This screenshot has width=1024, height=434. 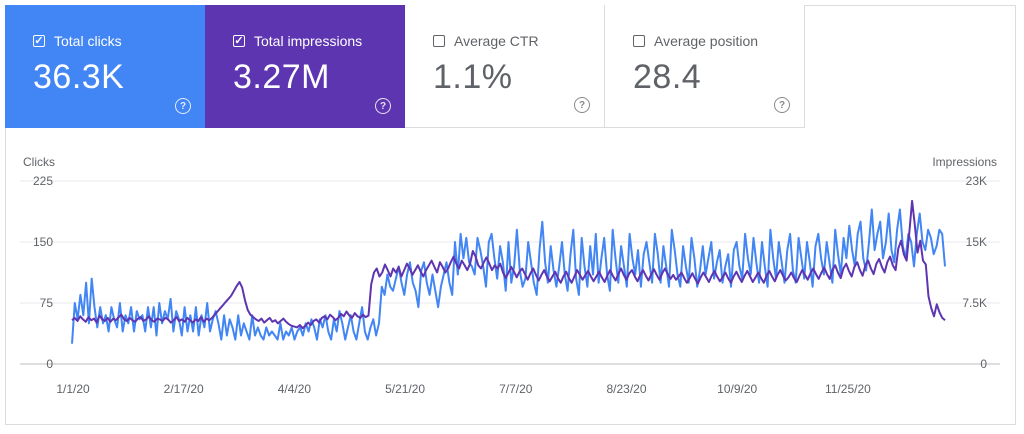 I want to click on x-tick-label: 2/17/20, so click(x=184, y=389).